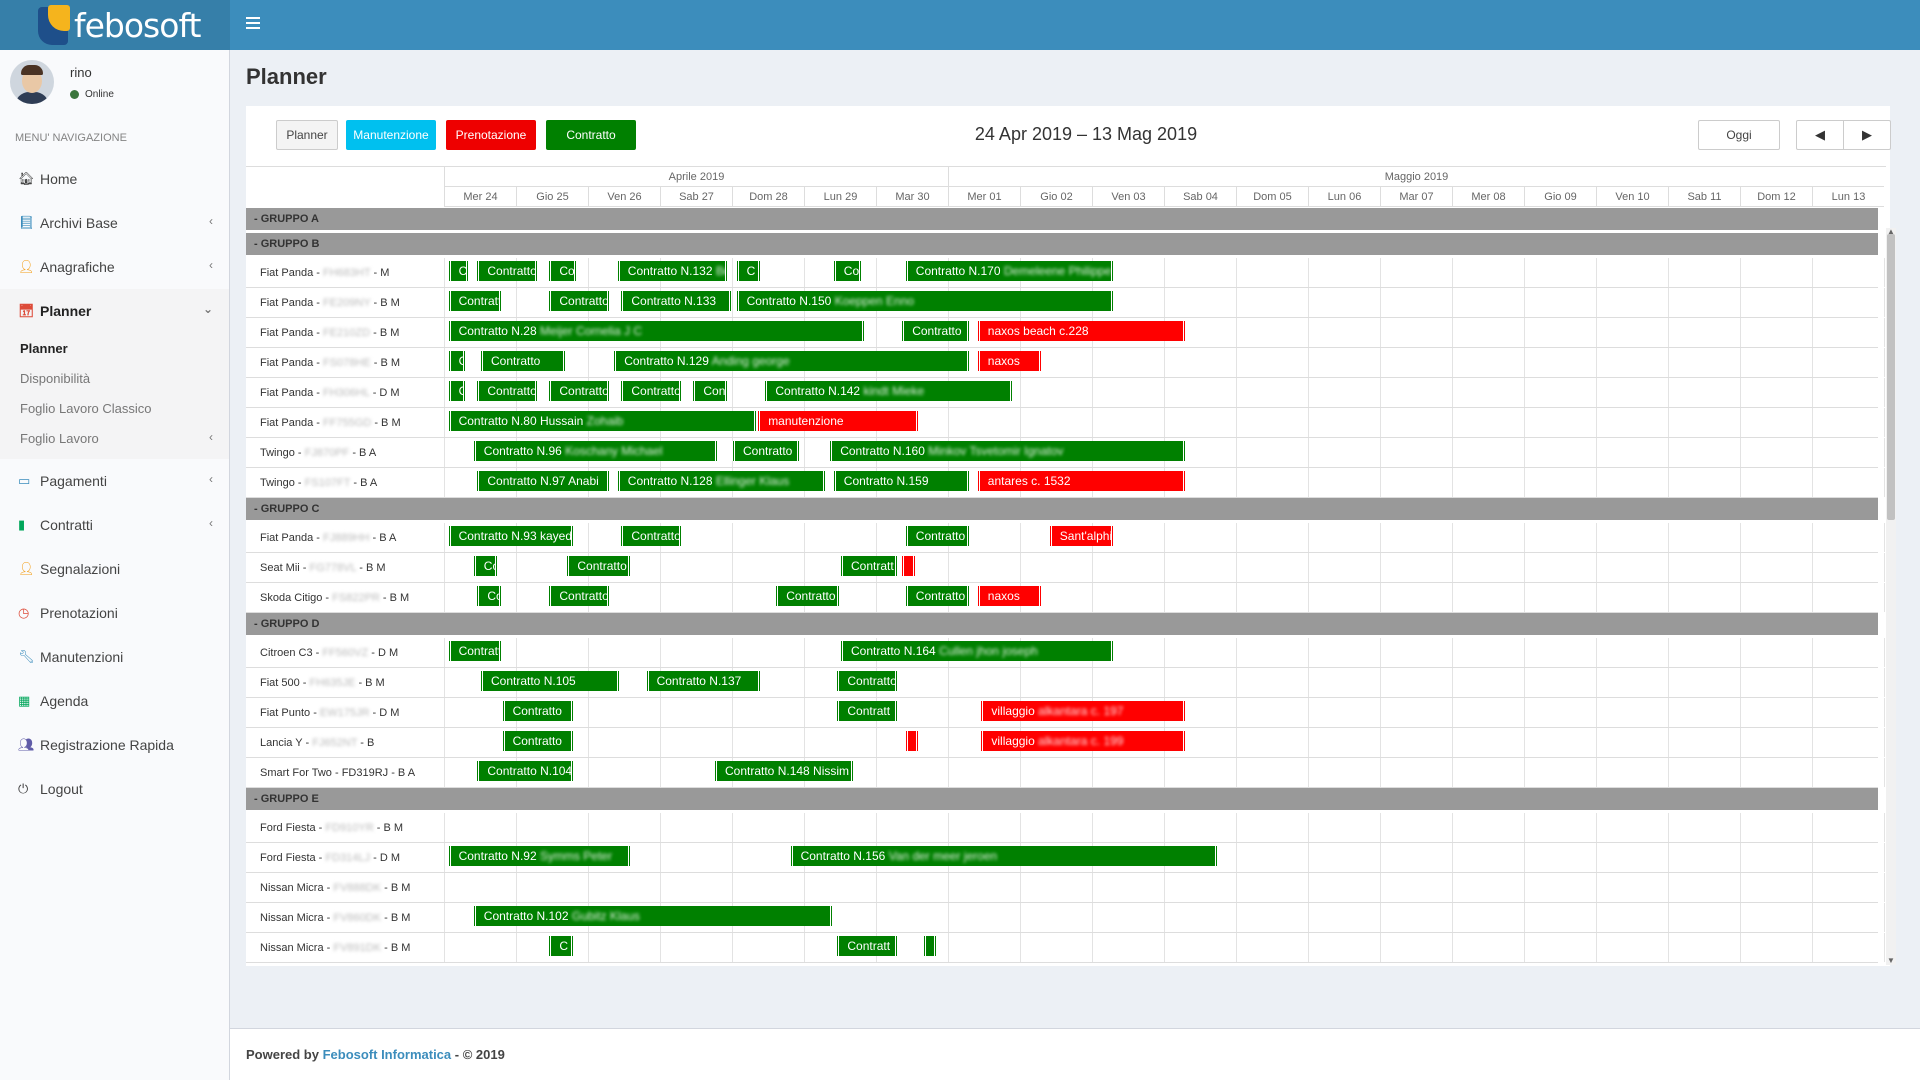  Describe the element at coordinates (901, 481) in the screenshot. I see `contratto-event: Contratto N.159` at that location.